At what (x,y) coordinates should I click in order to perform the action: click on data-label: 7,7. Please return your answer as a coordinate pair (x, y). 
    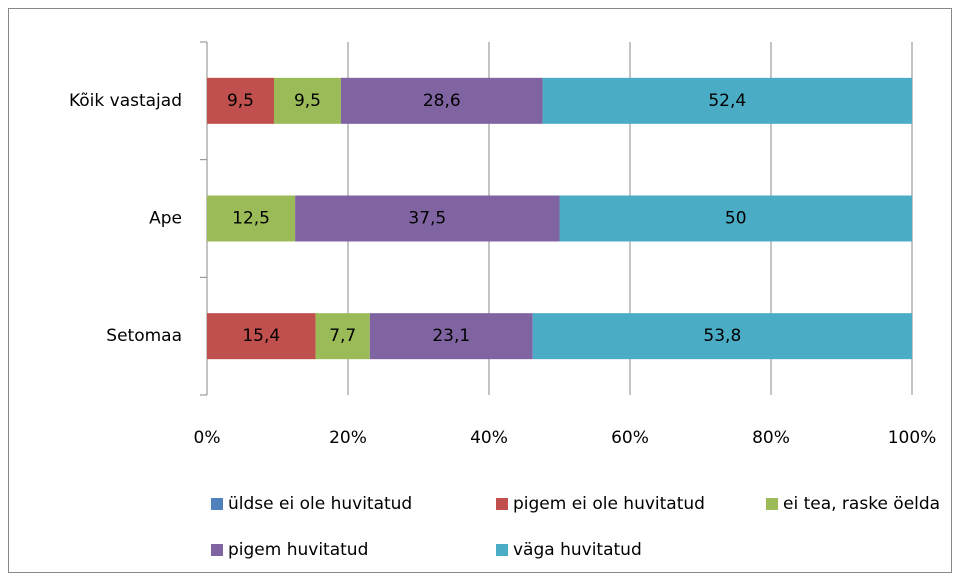
    Looking at the image, I should click on (342, 336).